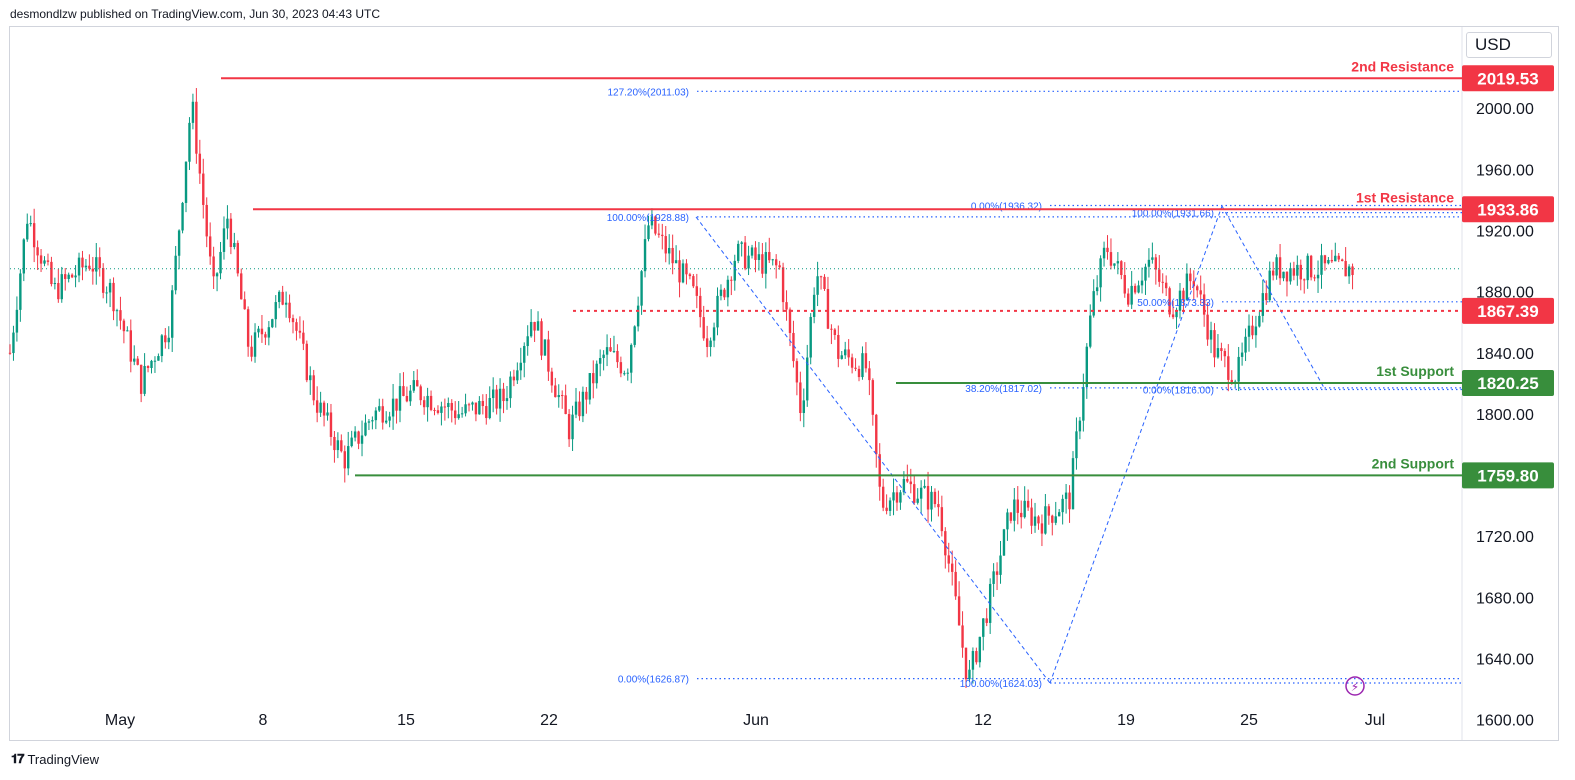 The height and width of the screenshot is (780, 1575). Describe the element at coordinates (1505, 415) in the screenshot. I see `y-tick-label: 1800.00` at that location.